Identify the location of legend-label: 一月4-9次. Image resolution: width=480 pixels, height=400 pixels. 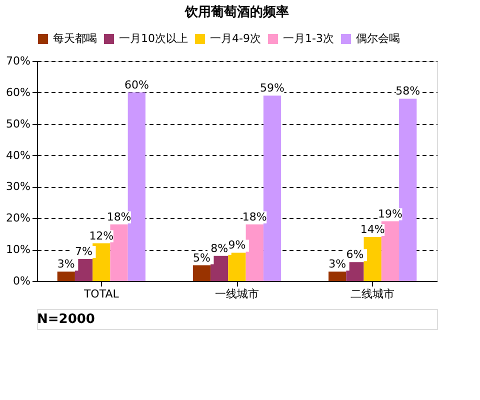
(235, 38).